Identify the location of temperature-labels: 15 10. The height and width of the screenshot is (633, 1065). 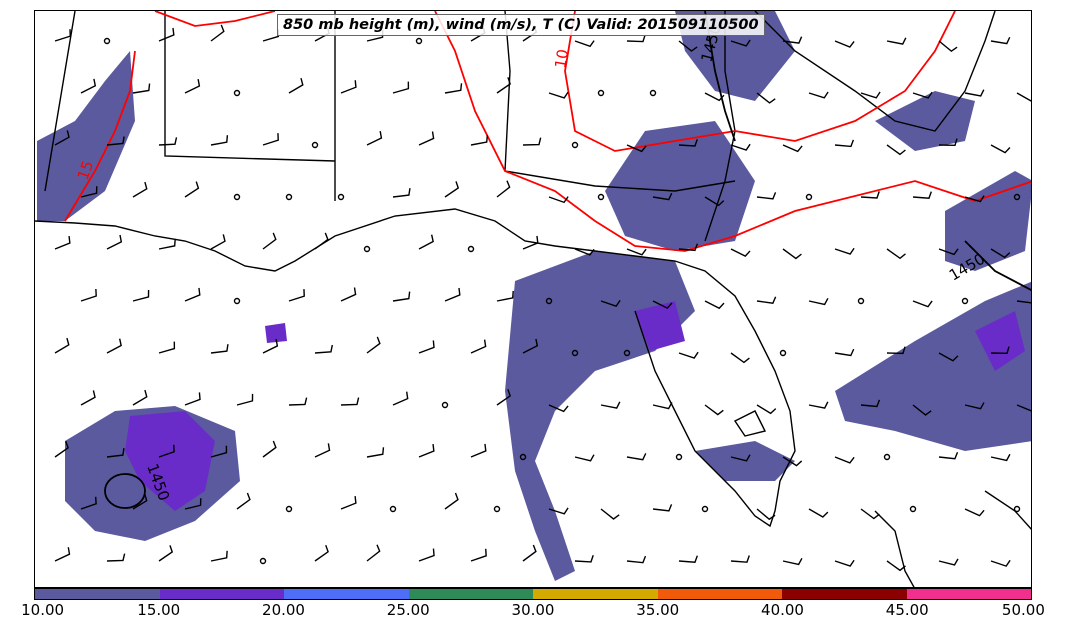
(323, 115).